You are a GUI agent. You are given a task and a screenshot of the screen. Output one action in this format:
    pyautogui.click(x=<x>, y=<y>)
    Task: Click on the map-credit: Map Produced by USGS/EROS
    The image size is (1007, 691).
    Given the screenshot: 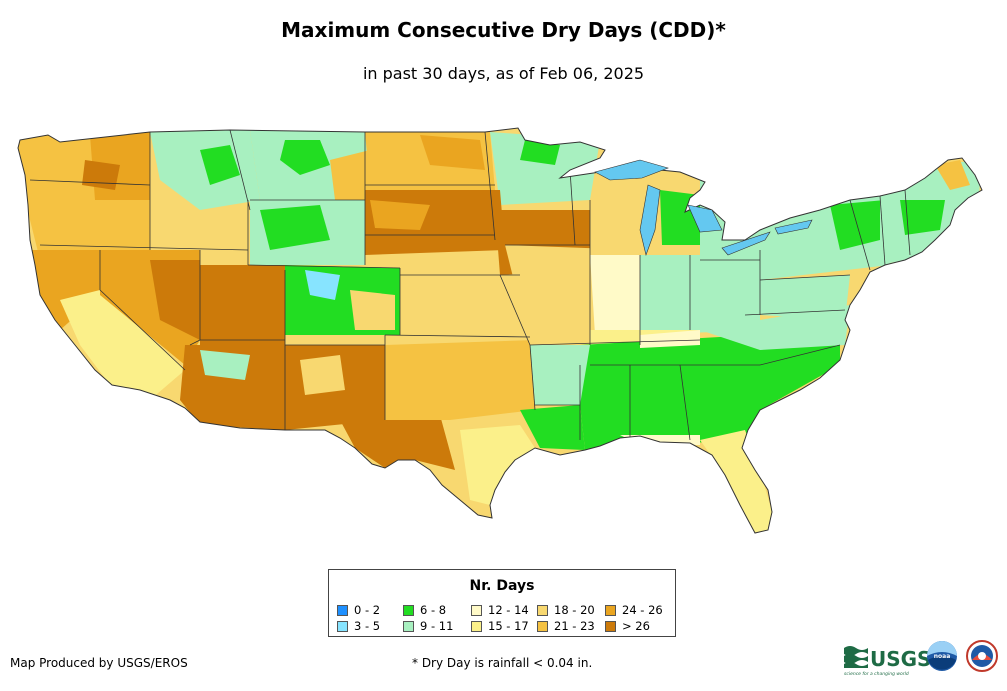 What is the action you would take?
    pyautogui.click(x=99, y=663)
    